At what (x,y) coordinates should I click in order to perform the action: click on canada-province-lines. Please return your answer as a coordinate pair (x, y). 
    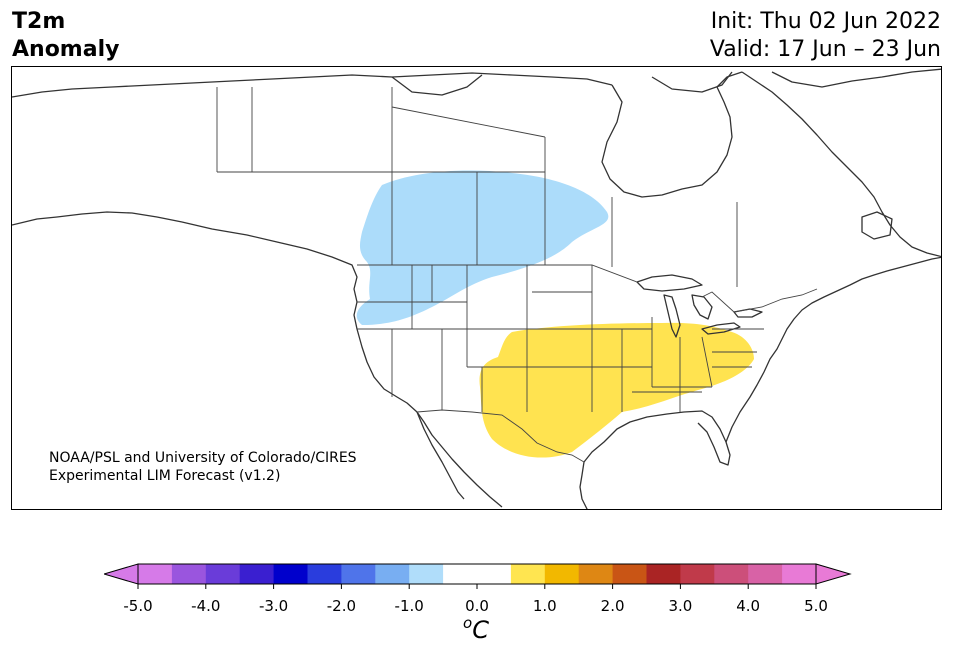
    Looking at the image, I should click on (477, 212).